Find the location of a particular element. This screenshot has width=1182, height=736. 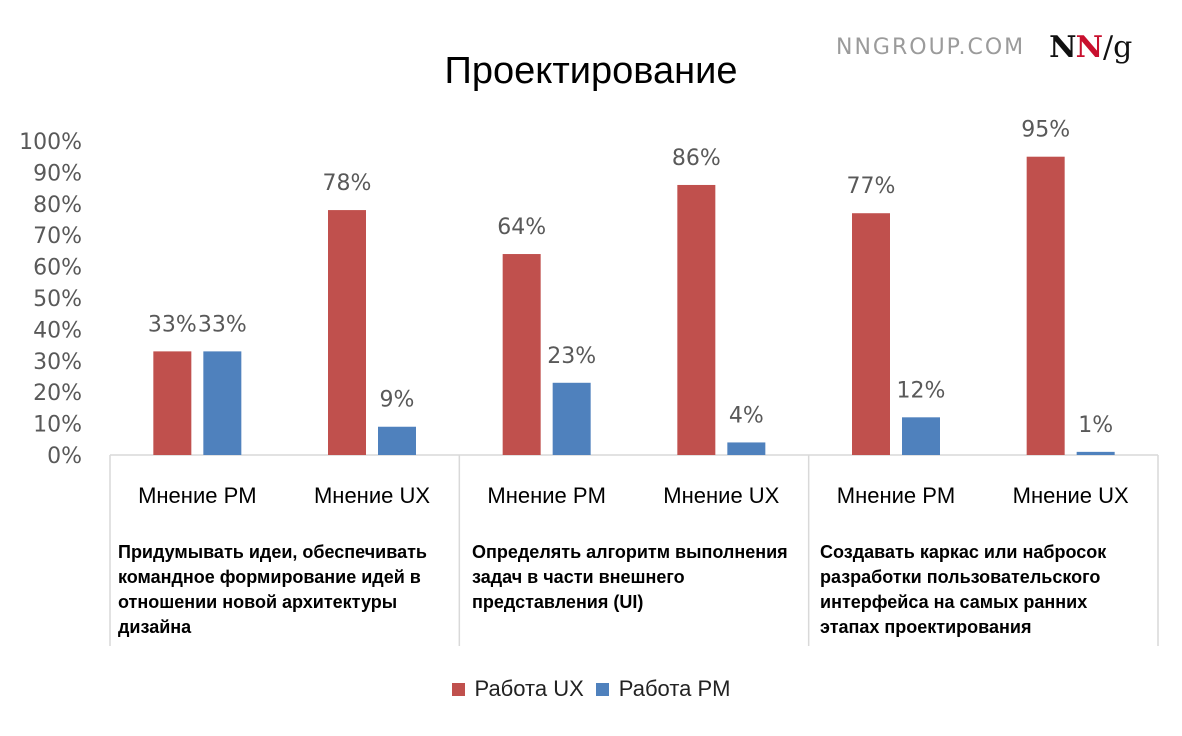

y-tick-label: 80% is located at coordinates (57, 205).